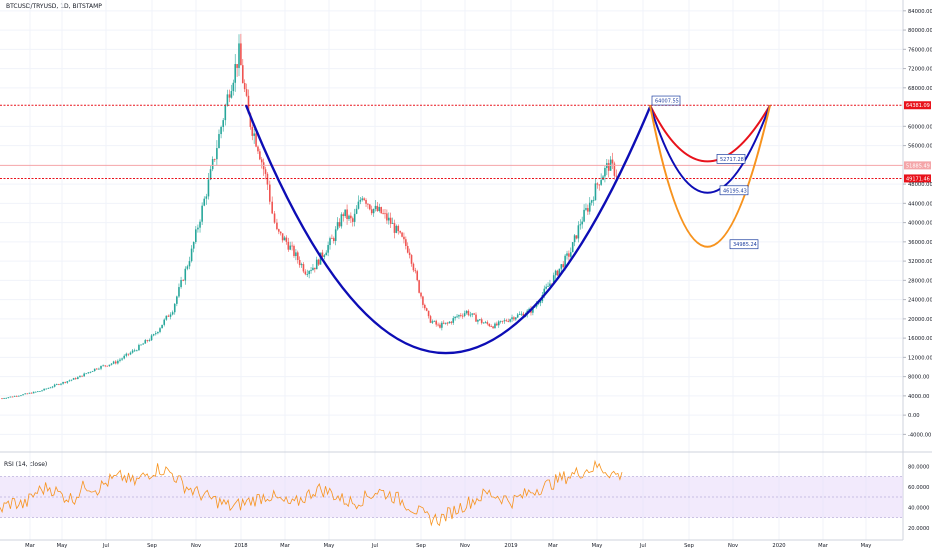  What do you see at coordinates (374, 546) in the screenshot?
I see `x-tick-label: Jul` at bounding box center [374, 546].